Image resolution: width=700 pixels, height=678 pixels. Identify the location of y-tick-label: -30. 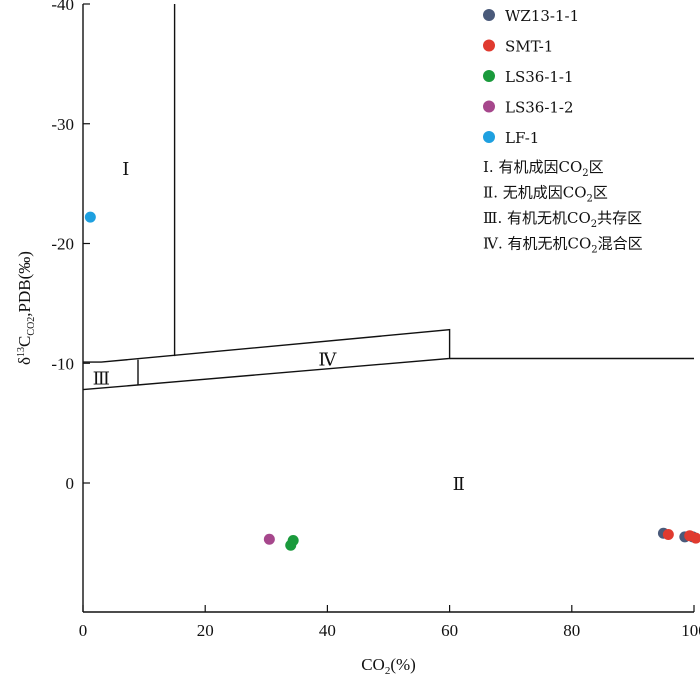
(62, 124).